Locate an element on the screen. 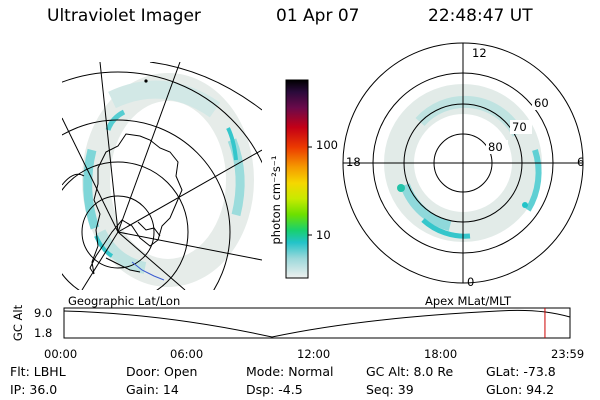 Image resolution: width=600 pixels, height=400 pixels. xtick-1200: 12:00 is located at coordinates (314, 354).